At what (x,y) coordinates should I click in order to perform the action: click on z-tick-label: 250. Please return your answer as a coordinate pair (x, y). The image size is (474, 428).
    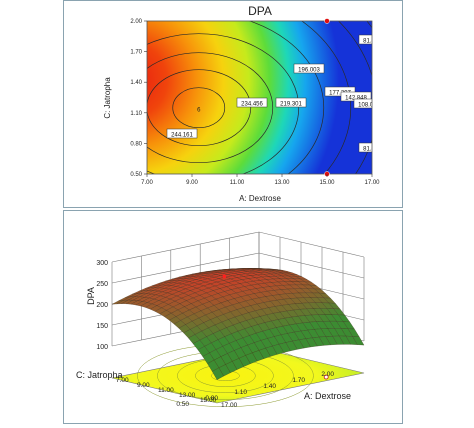
    Looking at the image, I should click on (102, 284).